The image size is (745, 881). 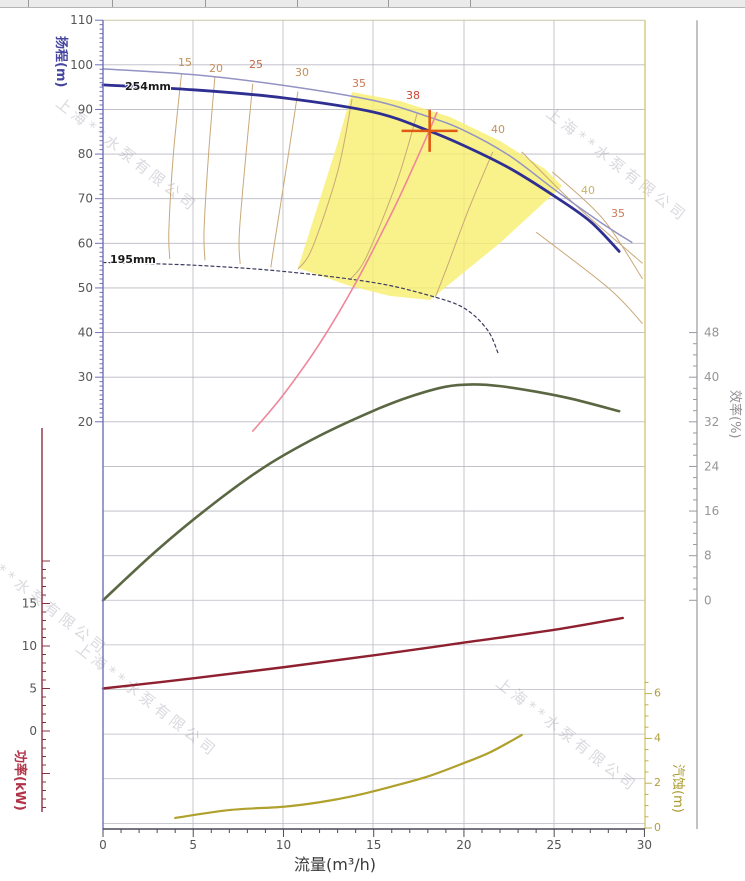 I want to click on efficiency-axis-title: 效率(%), so click(x=735, y=414).